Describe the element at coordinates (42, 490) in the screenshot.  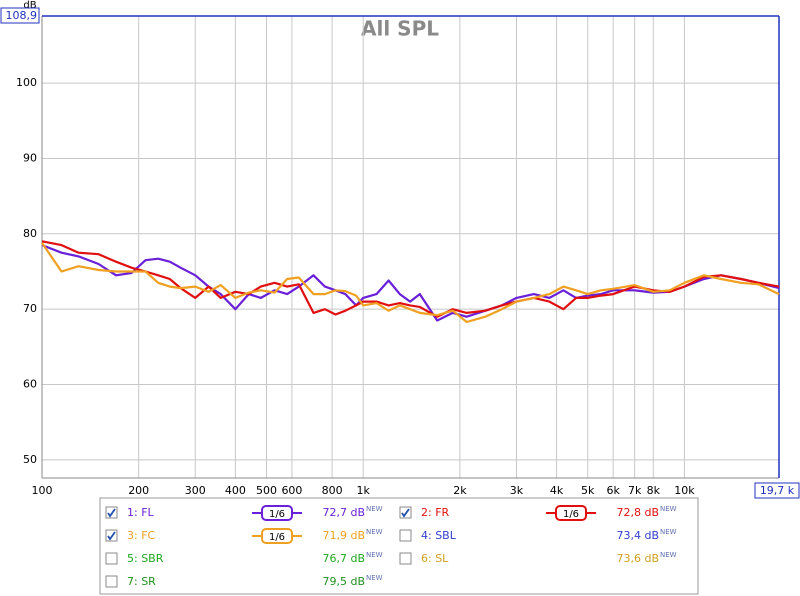
I see `x-tick-label: 100` at that location.